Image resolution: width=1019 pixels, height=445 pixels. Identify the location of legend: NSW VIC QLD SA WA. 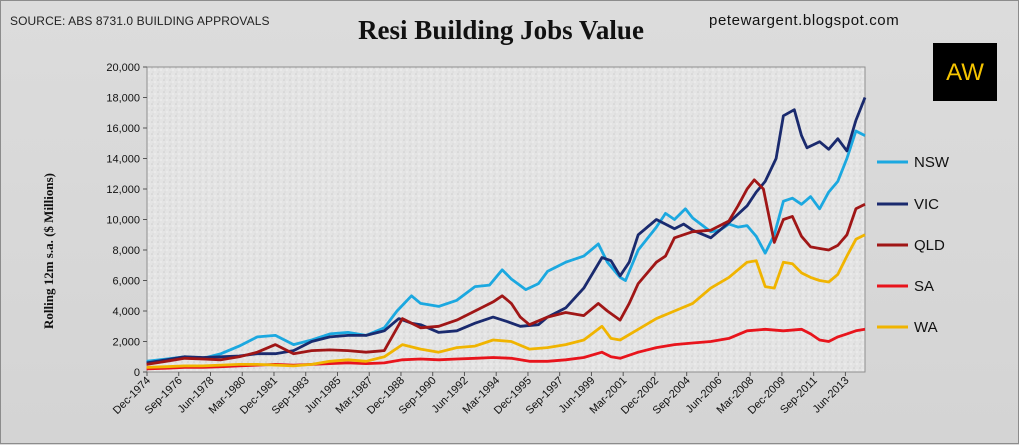
(913, 245).